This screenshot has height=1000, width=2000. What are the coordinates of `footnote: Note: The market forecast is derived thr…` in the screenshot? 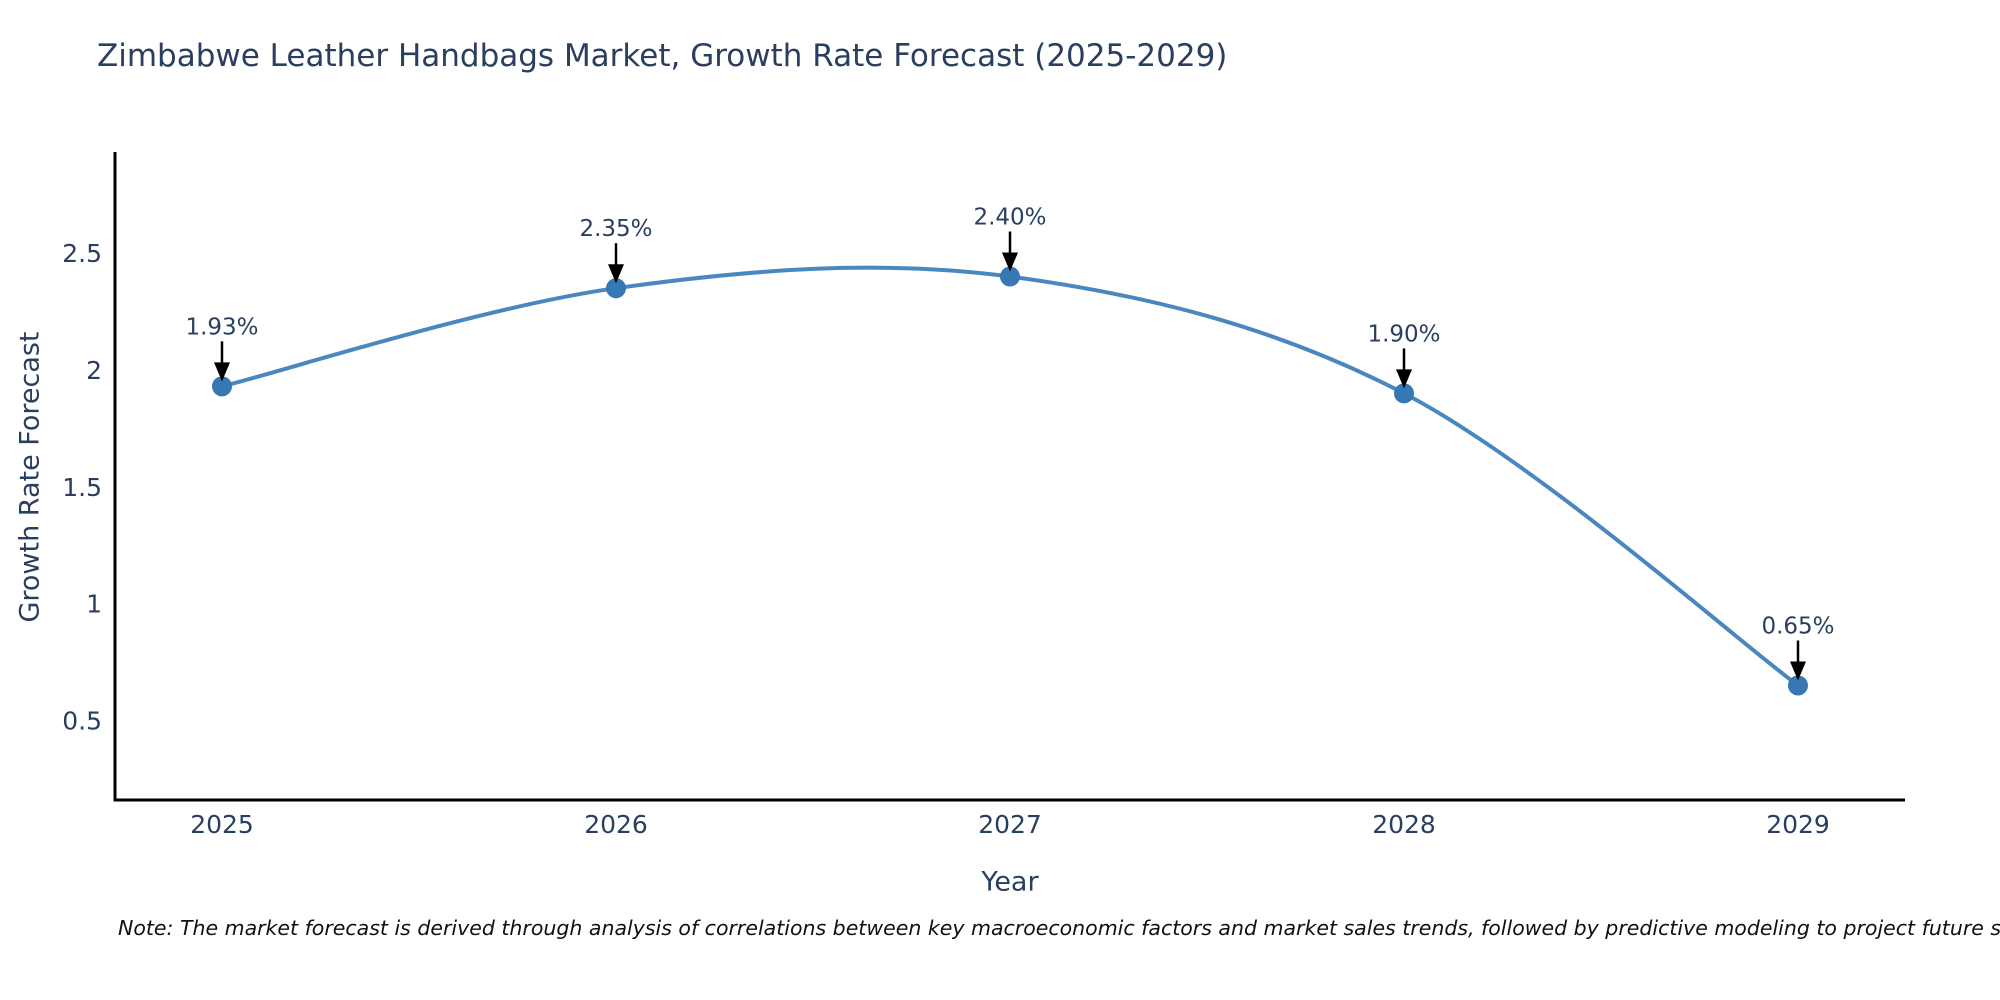 It's located at (1059, 928).